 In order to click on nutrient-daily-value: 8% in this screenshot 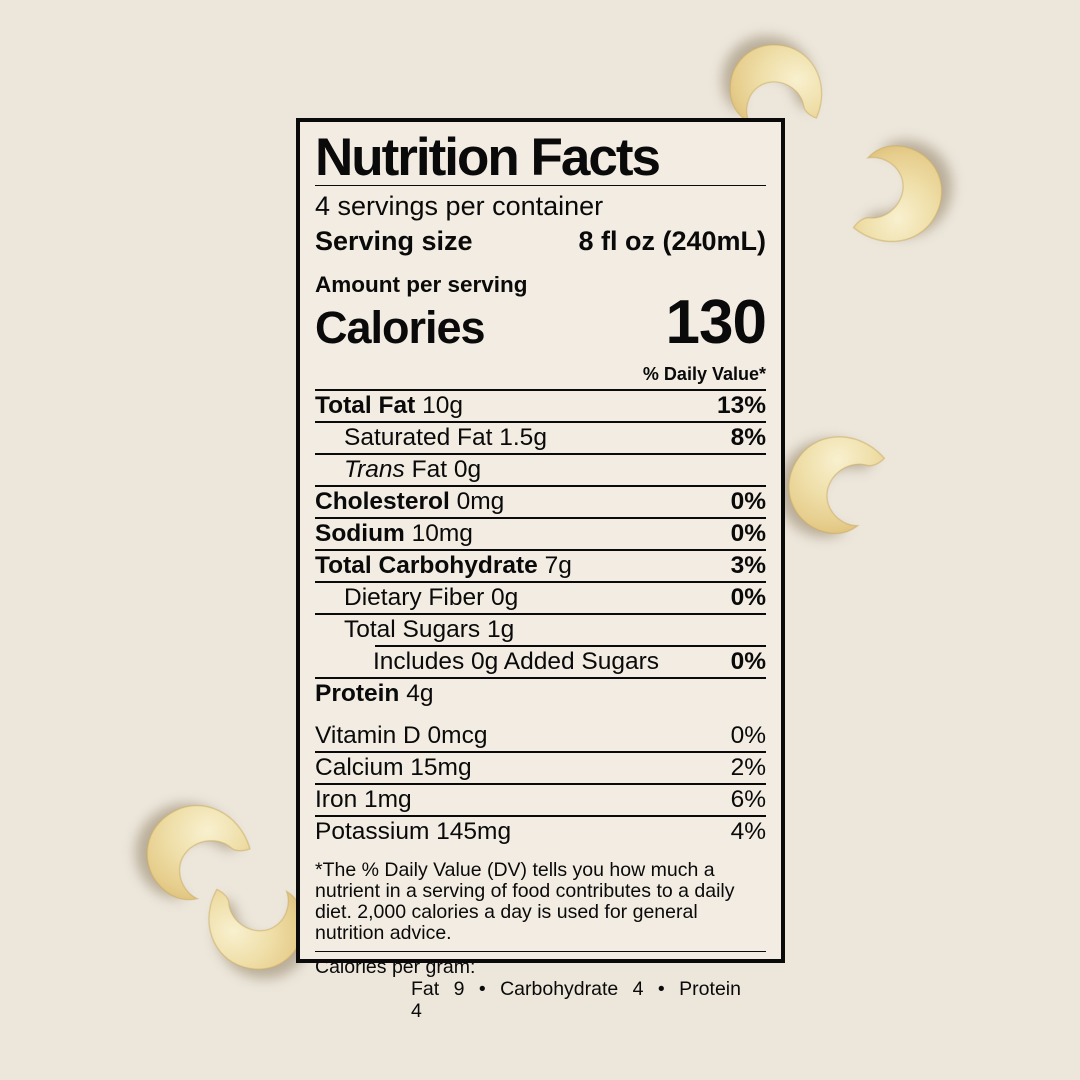, I will do `click(748, 438)`.